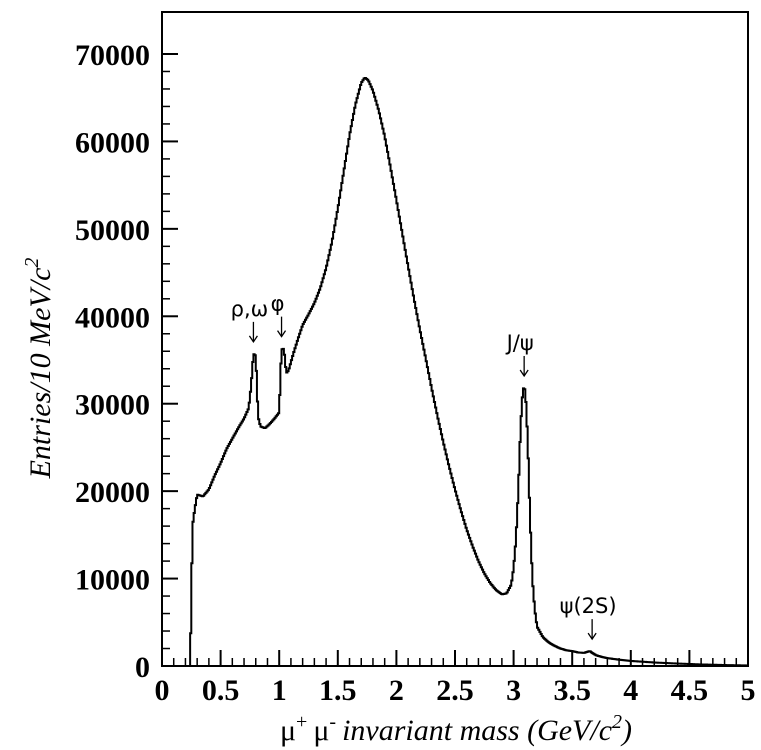 This screenshot has height=750, width=761. What do you see at coordinates (221, 690) in the screenshot?
I see `x-tick-label: 0.5` at bounding box center [221, 690].